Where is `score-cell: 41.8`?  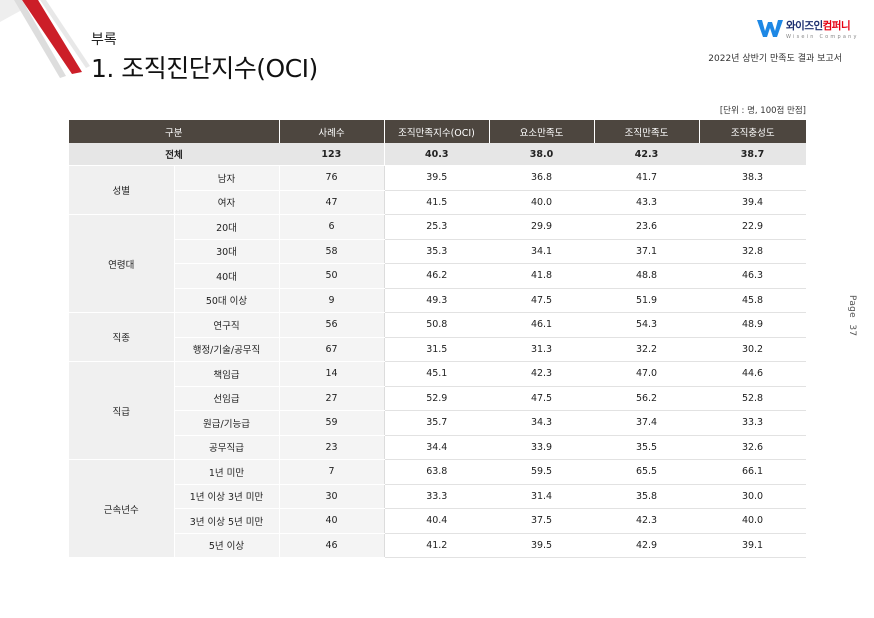 score-cell: 41.8 is located at coordinates (542, 276).